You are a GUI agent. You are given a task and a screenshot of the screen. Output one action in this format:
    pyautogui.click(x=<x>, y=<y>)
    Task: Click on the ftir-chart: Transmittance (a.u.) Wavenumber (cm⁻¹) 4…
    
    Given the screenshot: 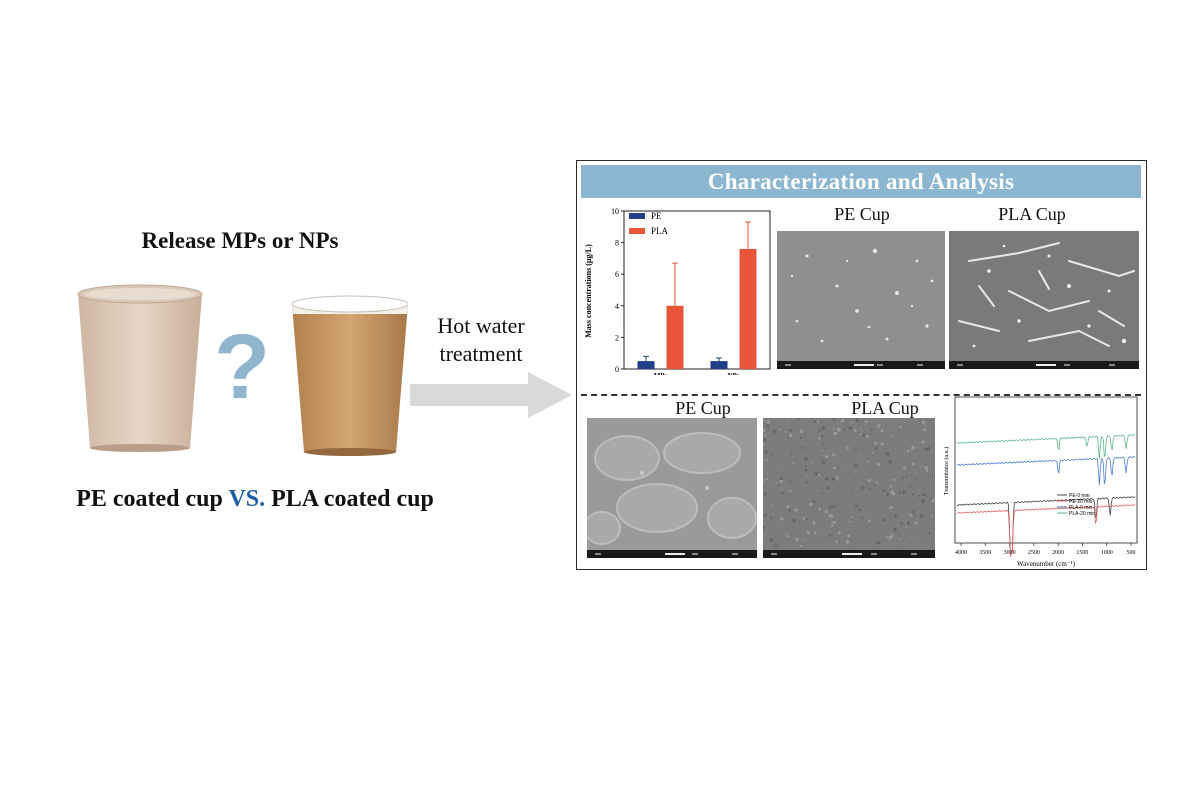 What is the action you would take?
    pyautogui.click(x=1040, y=482)
    